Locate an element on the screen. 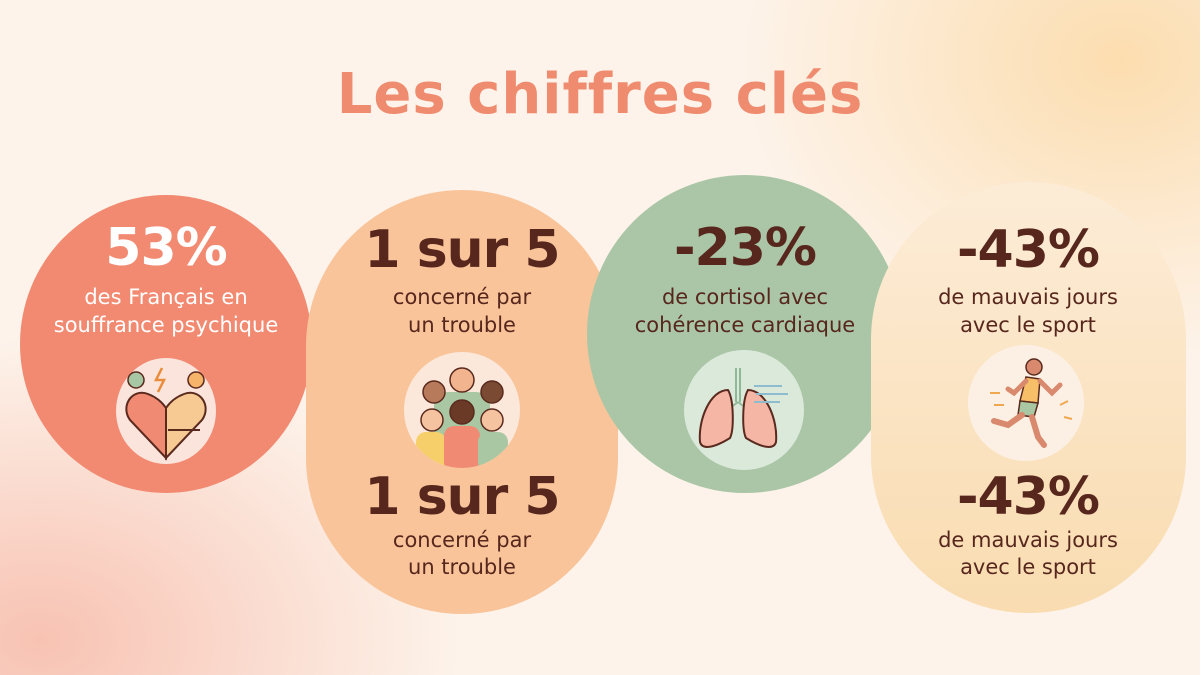 The image size is (1200, 675). stat-desc-line: des Français en is located at coordinates (166, 297).